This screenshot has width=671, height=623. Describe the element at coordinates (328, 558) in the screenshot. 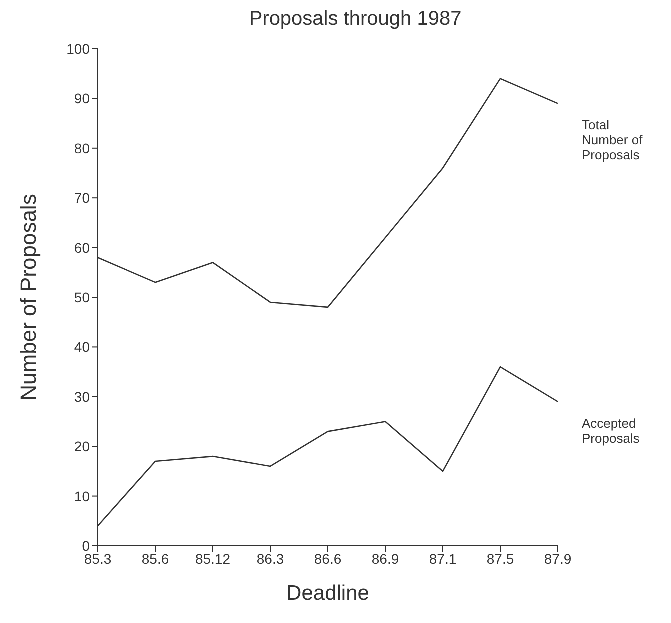

I see `x-tick-label: 86.6` at that location.